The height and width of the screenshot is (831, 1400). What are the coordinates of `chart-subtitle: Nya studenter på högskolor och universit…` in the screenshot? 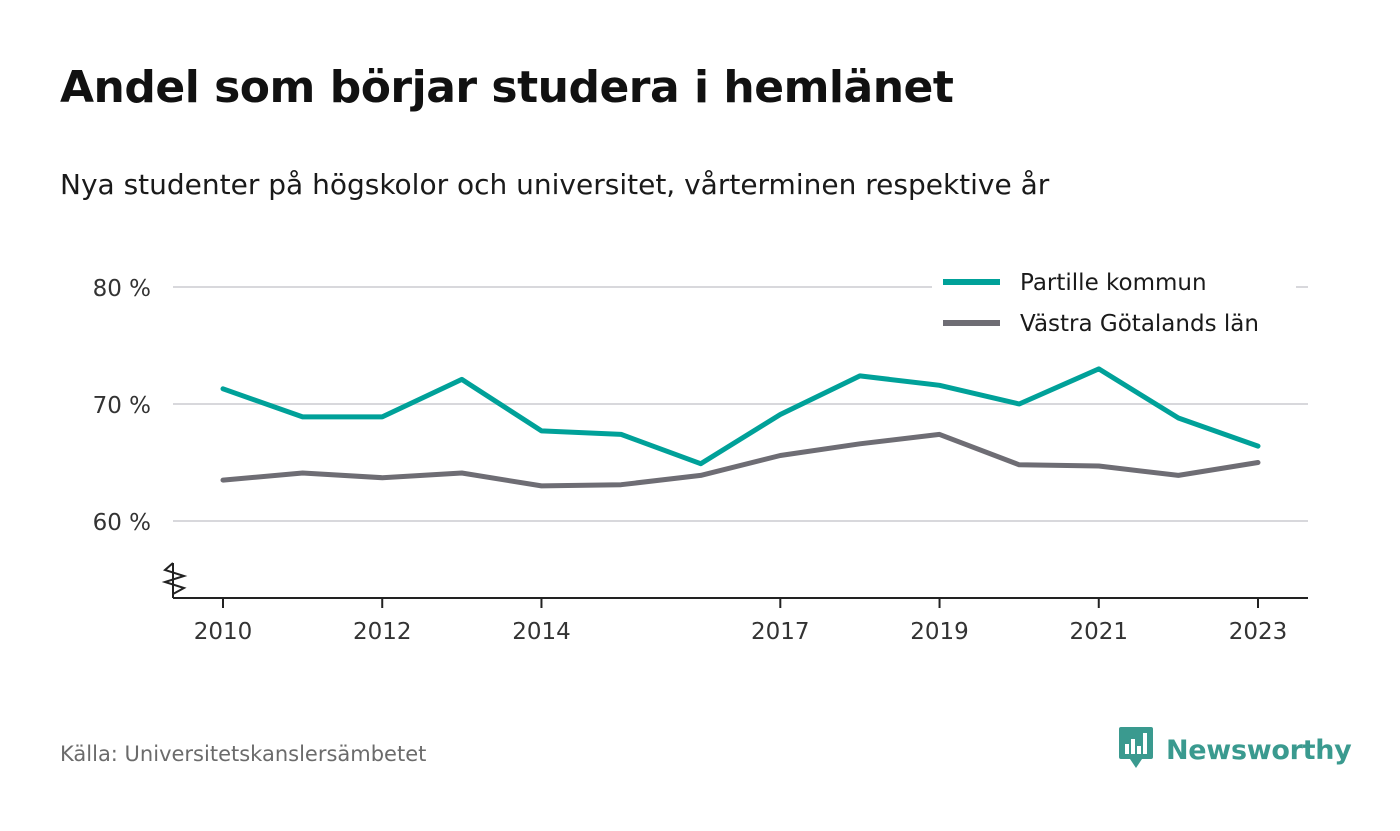 It's located at (555, 184).